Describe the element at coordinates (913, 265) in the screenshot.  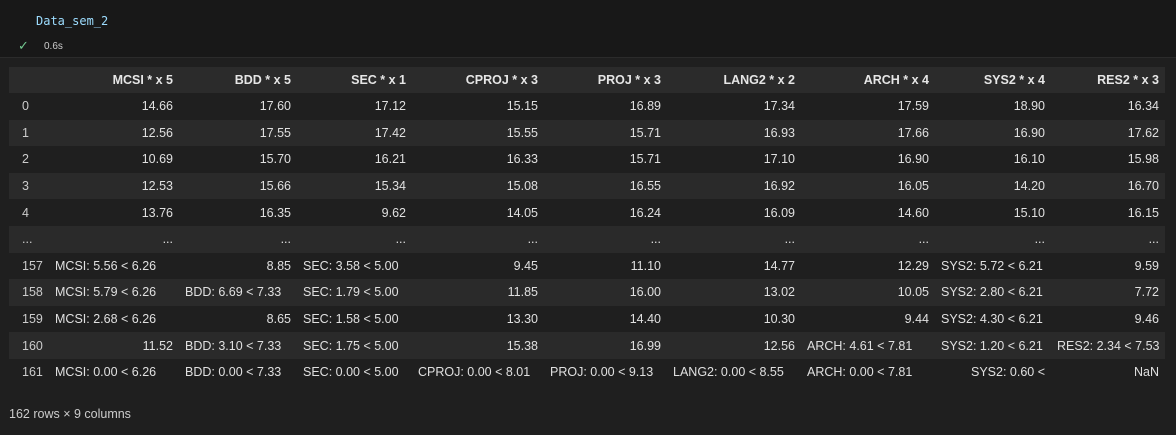
I see `table-cell: 12.29` at that location.